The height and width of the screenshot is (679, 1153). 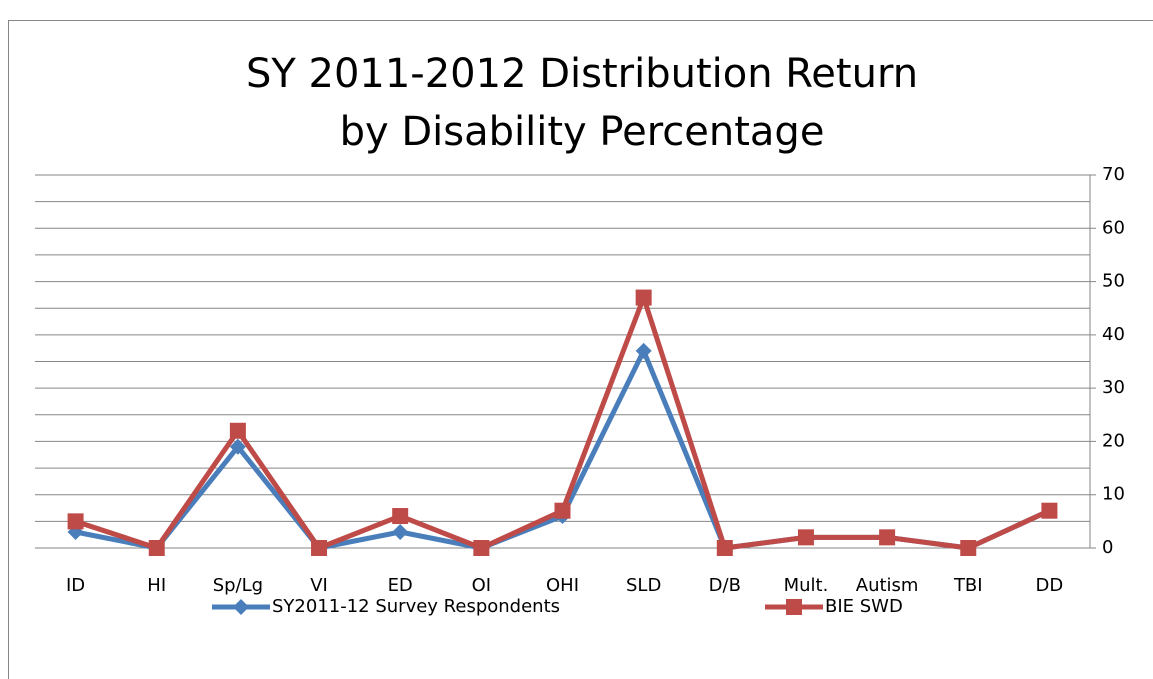 I want to click on legend-label: BIE SWD, so click(x=864, y=606).